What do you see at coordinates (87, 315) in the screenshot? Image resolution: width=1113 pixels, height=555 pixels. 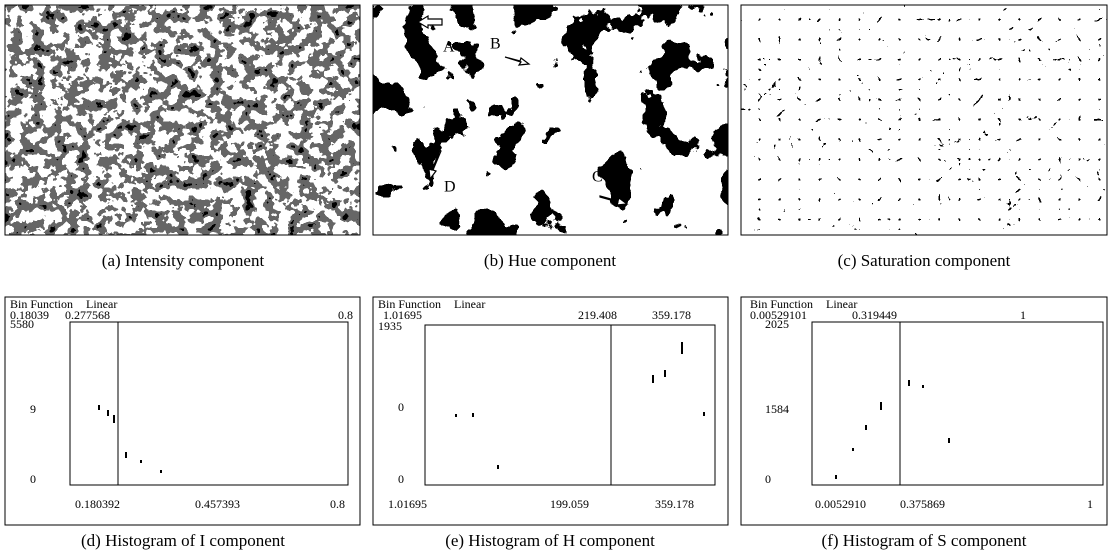 I see `top-label: 0.277568` at bounding box center [87, 315].